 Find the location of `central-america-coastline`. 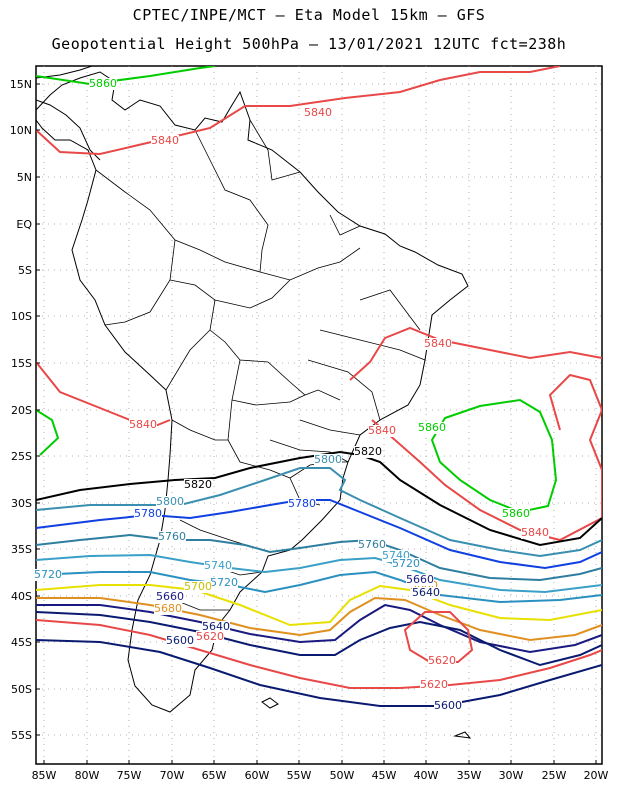

central-america-coastline is located at coordinates (68, 113).